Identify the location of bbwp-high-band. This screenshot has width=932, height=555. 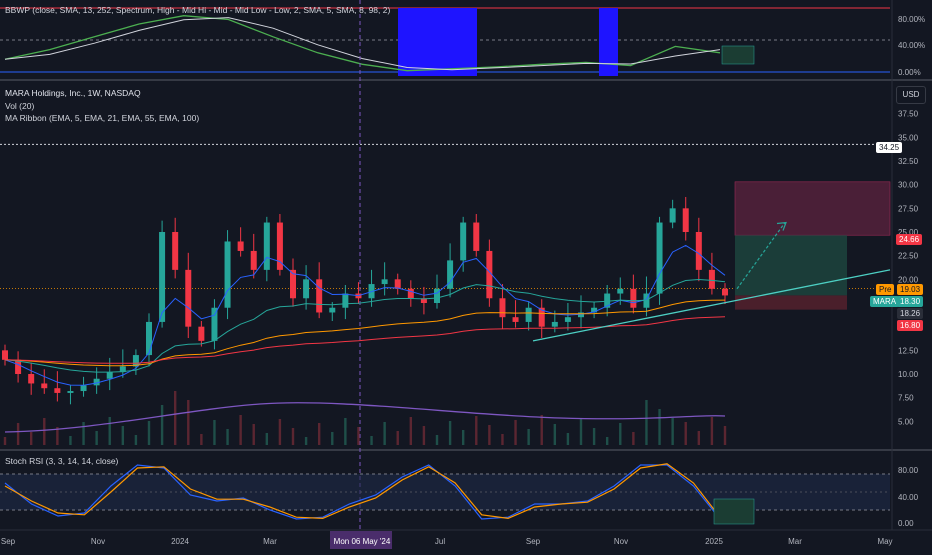
(437, 42).